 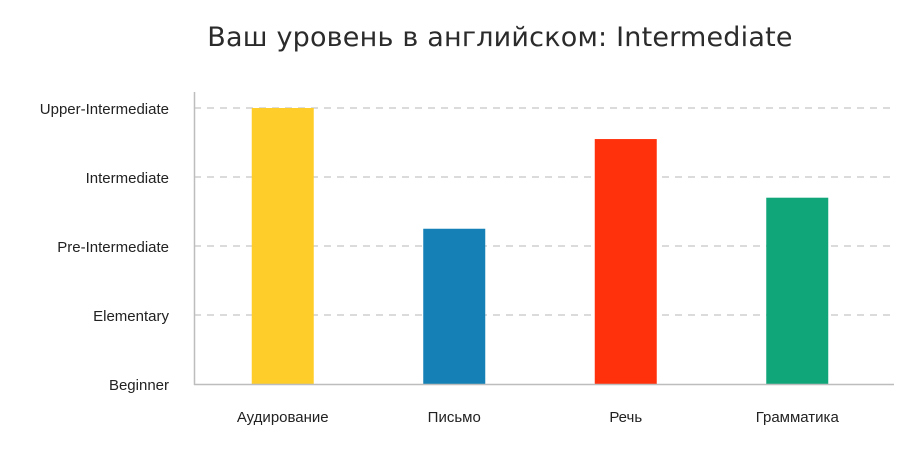 What do you see at coordinates (127, 178) in the screenshot?
I see `y-tick-label: Intermediate` at bounding box center [127, 178].